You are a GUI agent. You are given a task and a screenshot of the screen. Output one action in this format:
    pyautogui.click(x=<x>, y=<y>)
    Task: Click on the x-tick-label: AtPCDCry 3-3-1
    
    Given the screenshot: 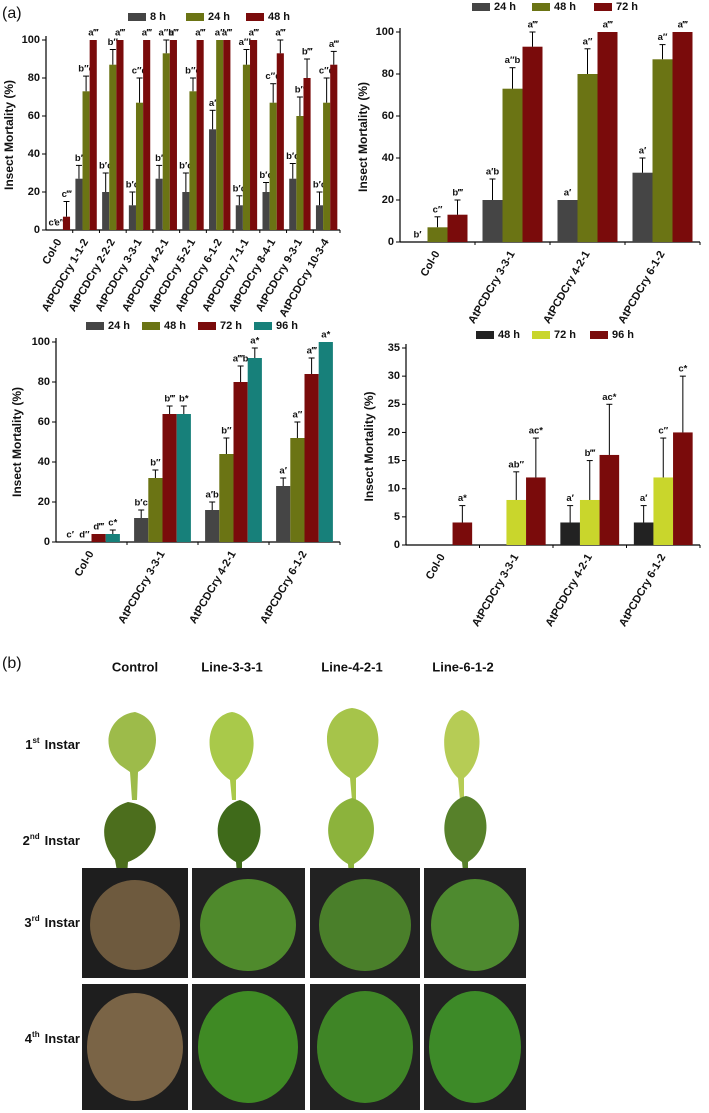 What is the action you would take?
    pyautogui.click(x=491, y=287)
    